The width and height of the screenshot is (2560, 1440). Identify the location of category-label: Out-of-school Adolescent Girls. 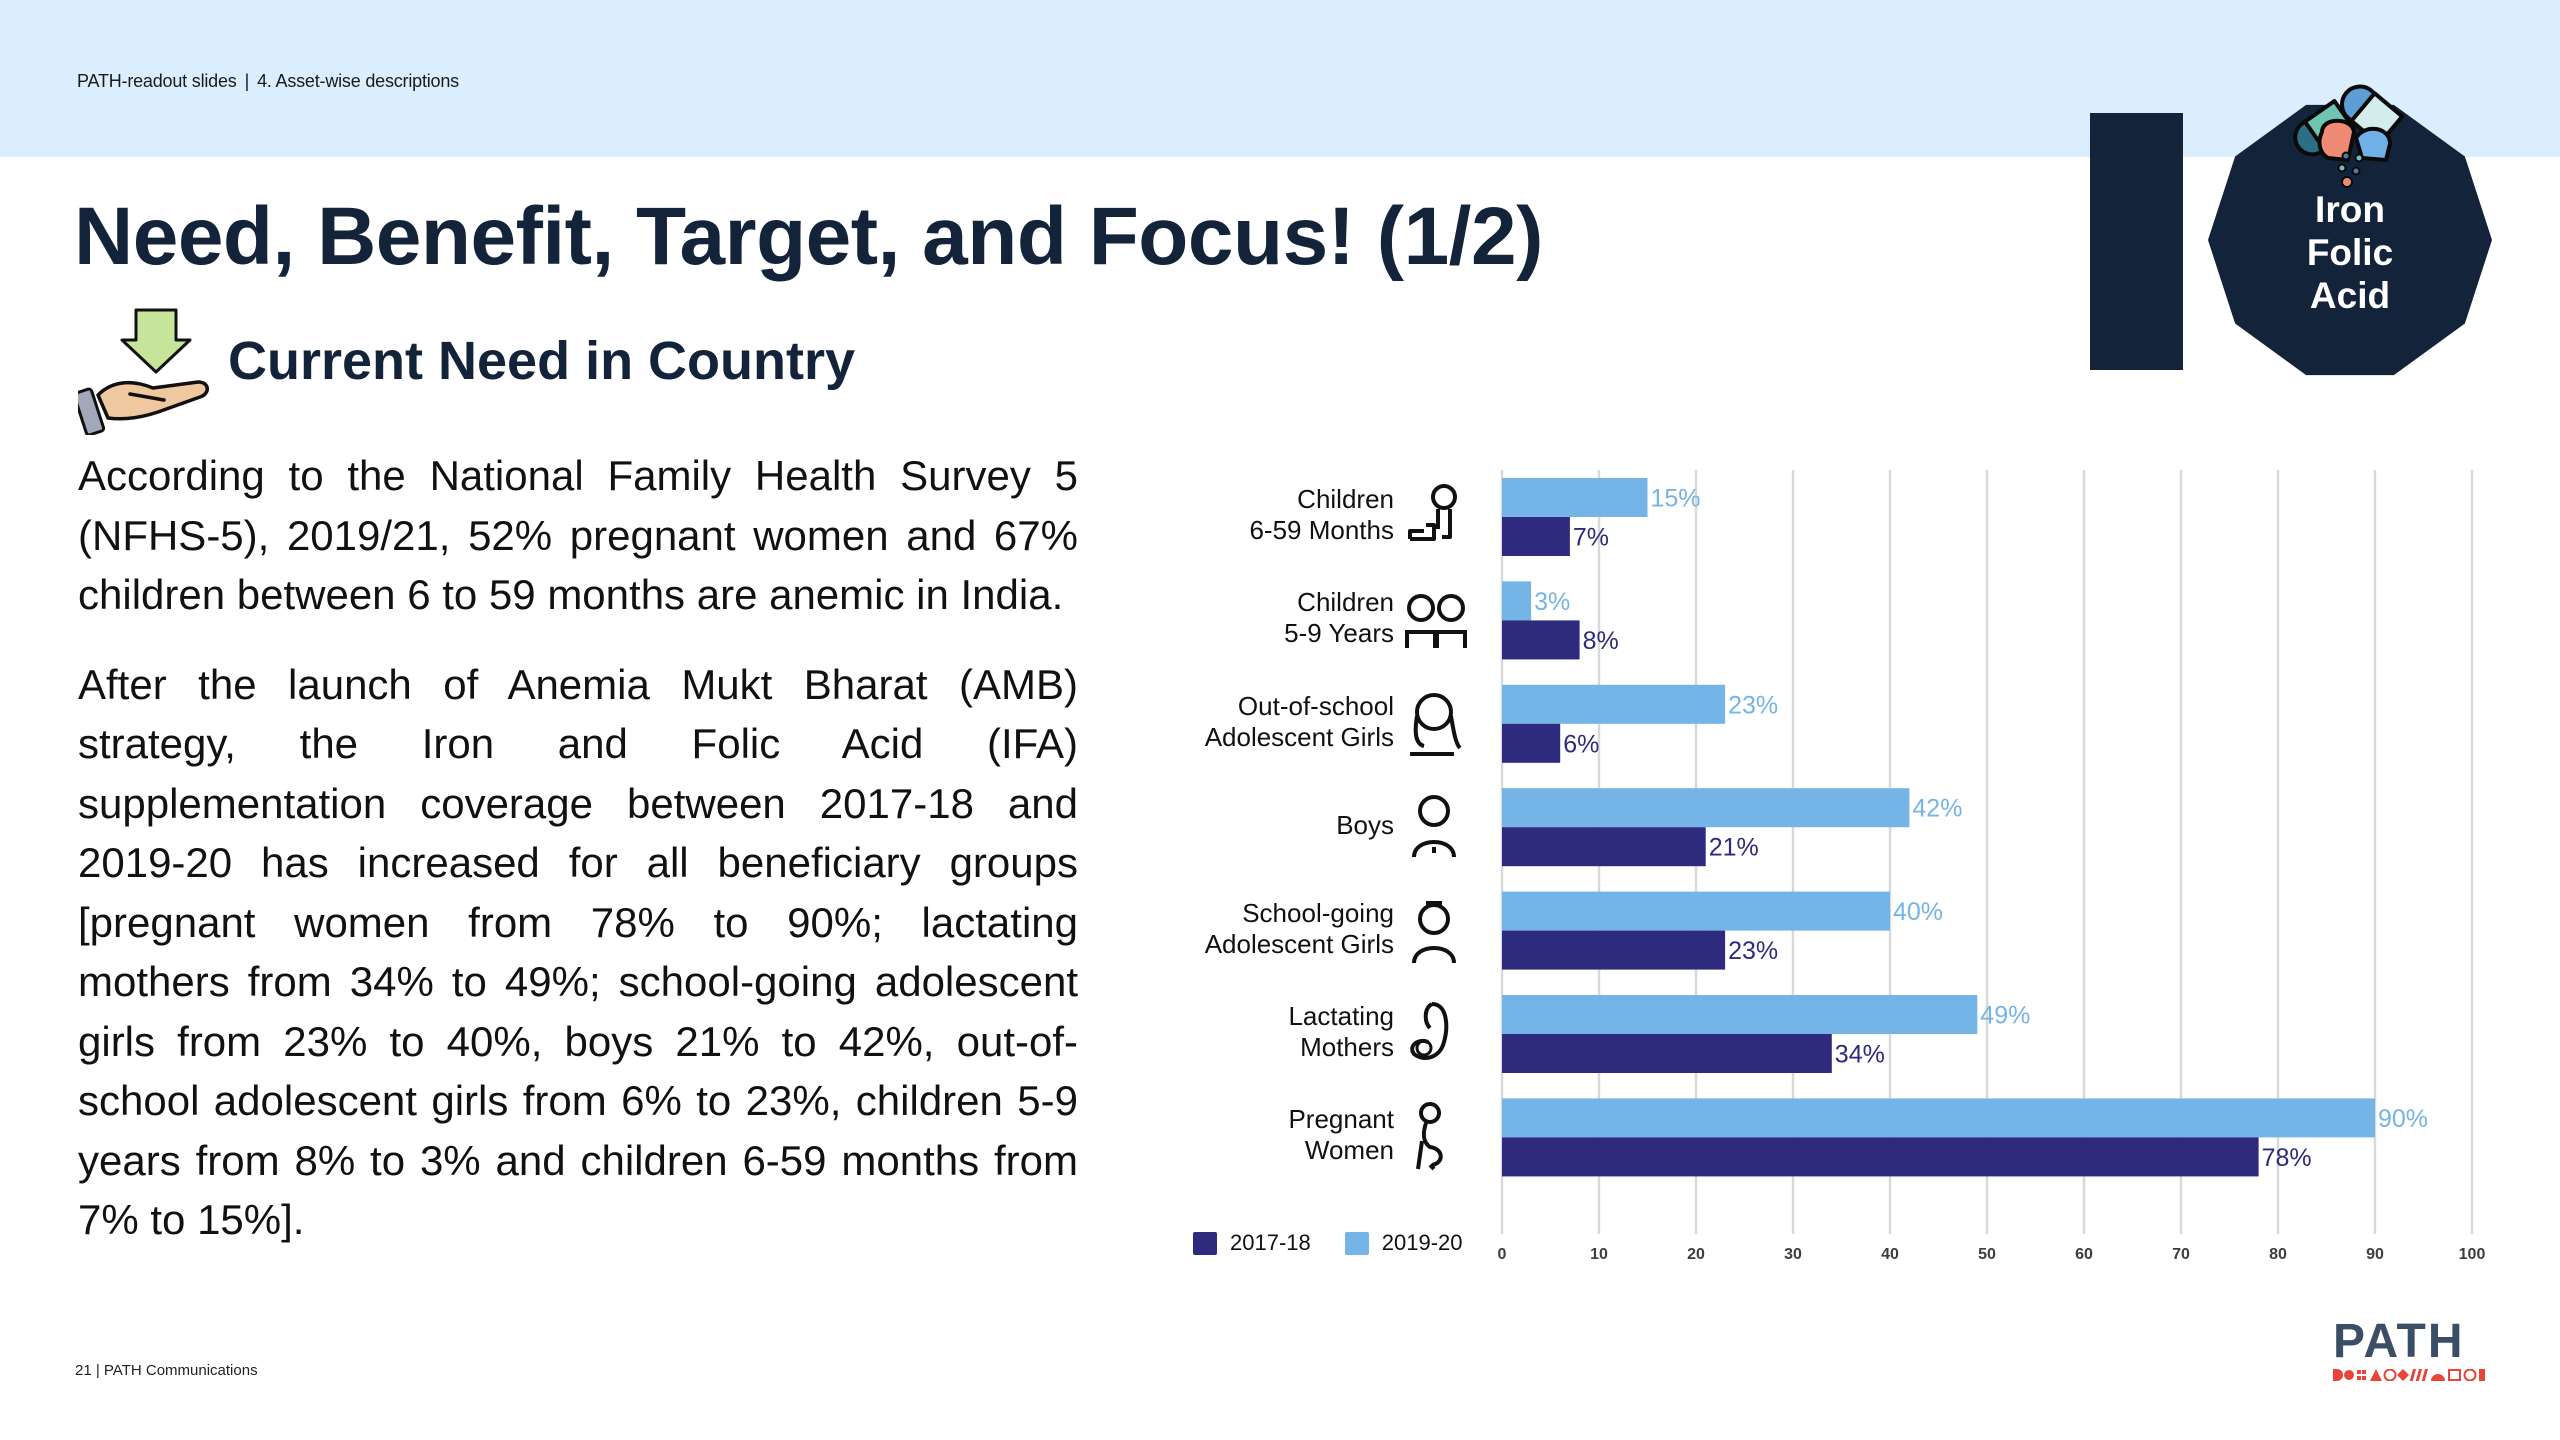
(1244, 722).